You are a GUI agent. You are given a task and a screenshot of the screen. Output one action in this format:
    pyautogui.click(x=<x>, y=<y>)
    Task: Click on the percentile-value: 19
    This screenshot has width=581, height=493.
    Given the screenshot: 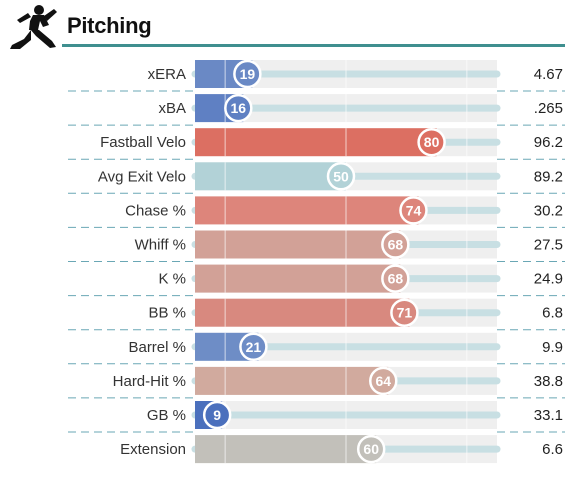 What is the action you would take?
    pyautogui.click(x=248, y=74)
    